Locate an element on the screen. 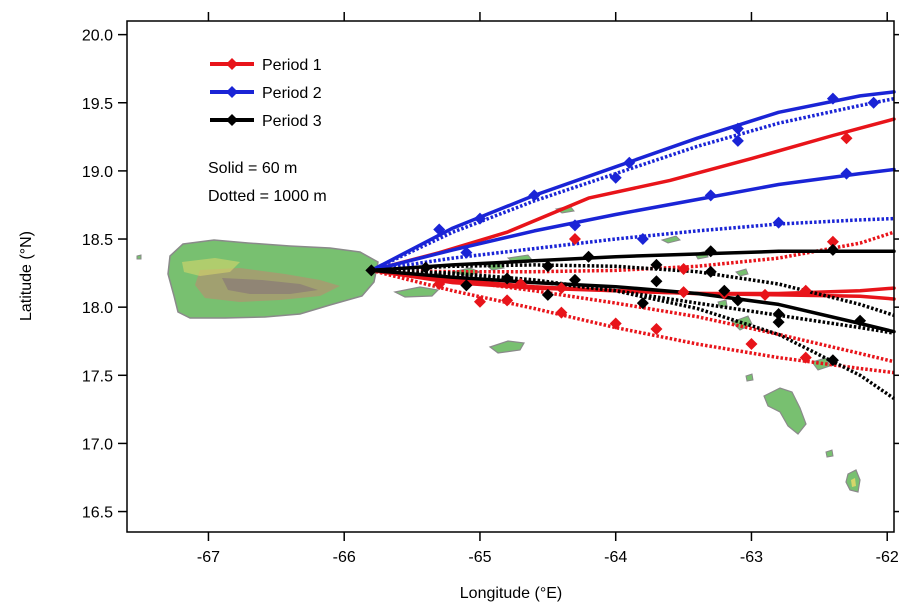 The image size is (899, 605). legend-label-period-1: Period 1 is located at coordinates (292, 65).